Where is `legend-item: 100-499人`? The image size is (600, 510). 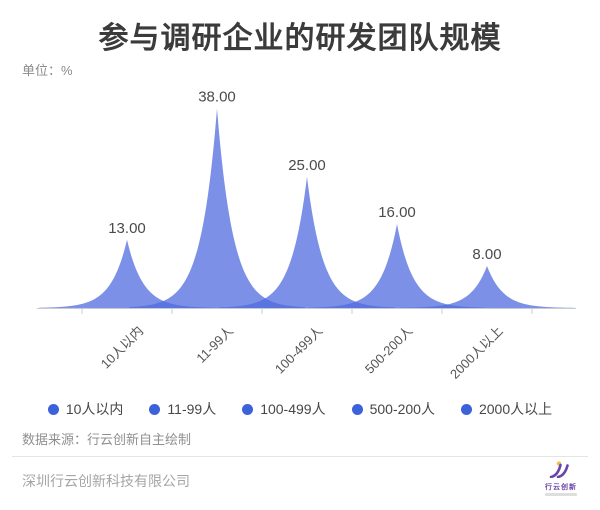
legend-item: 100-499人 is located at coordinates (284, 409).